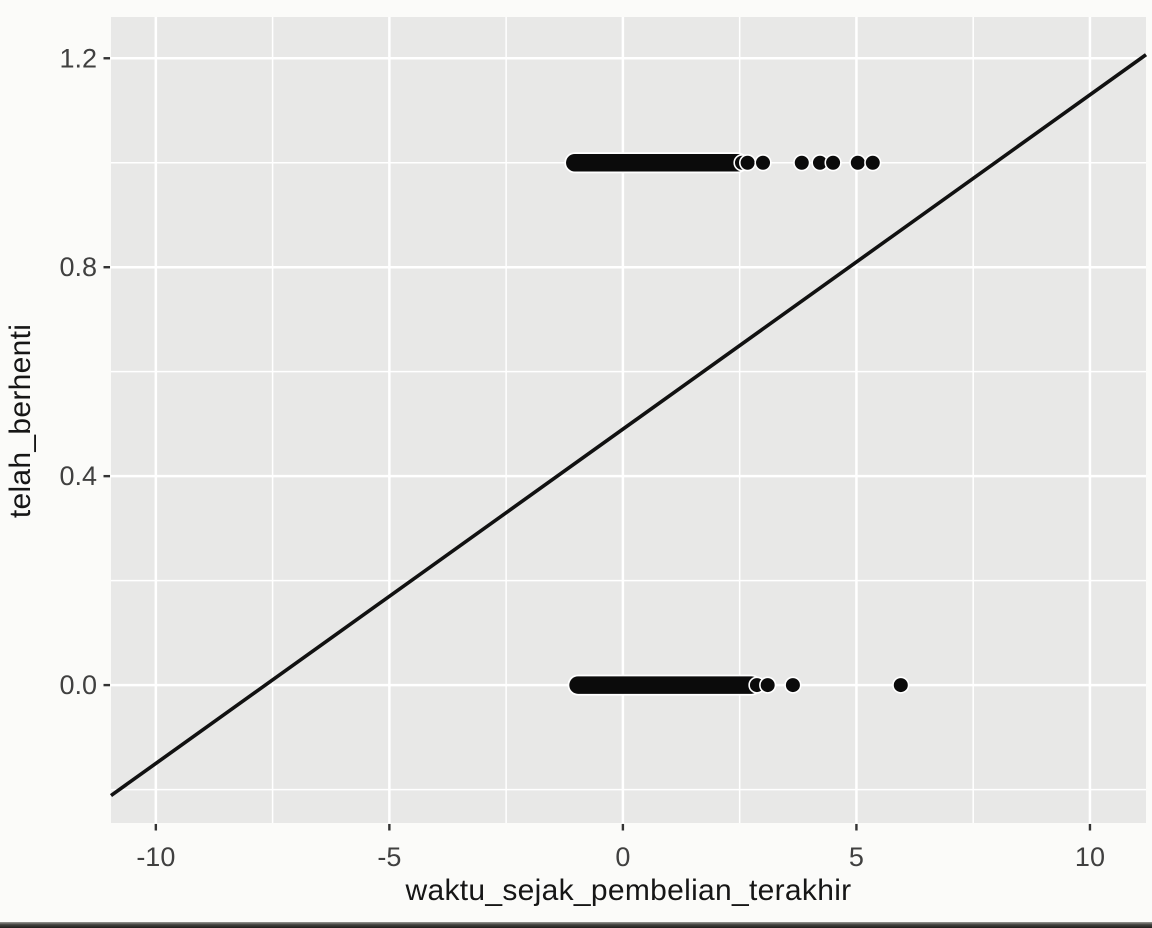 Image resolution: width=1152 pixels, height=928 pixels. I want to click on y-tick-label: 0.0, so click(78, 685).